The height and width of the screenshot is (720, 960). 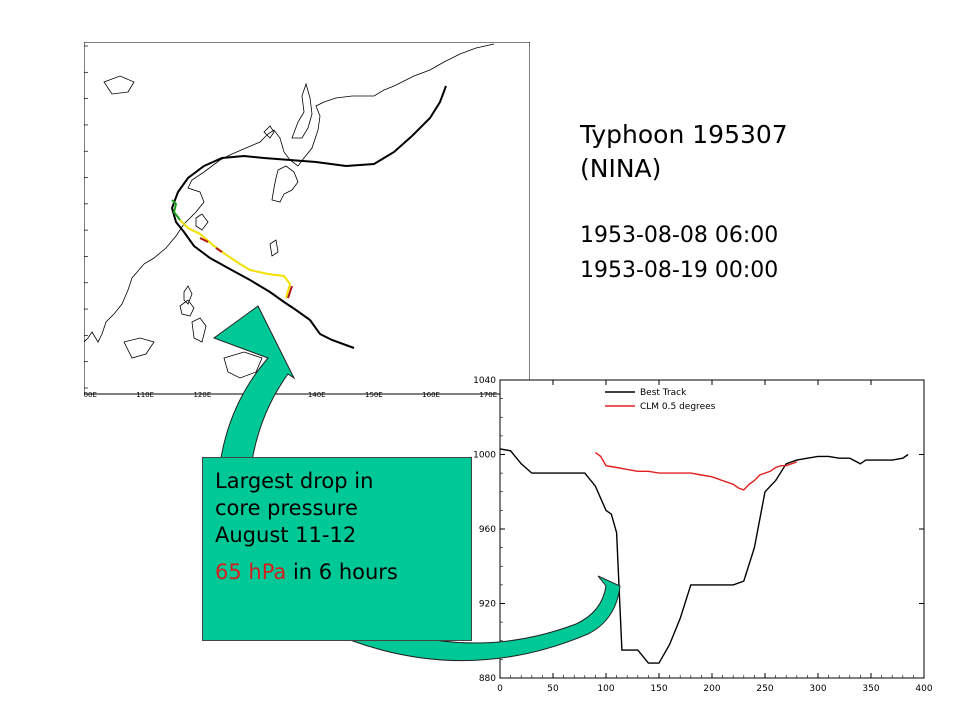 What do you see at coordinates (923, 689) in the screenshot?
I see `x-tick-label: 400` at bounding box center [923, 689].